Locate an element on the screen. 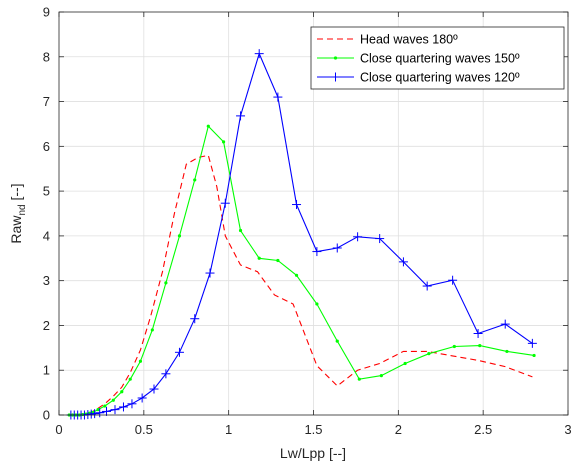 This screenshot has height=470, width=573. y-tick-label: 9 is located at coordinates (46, 12).